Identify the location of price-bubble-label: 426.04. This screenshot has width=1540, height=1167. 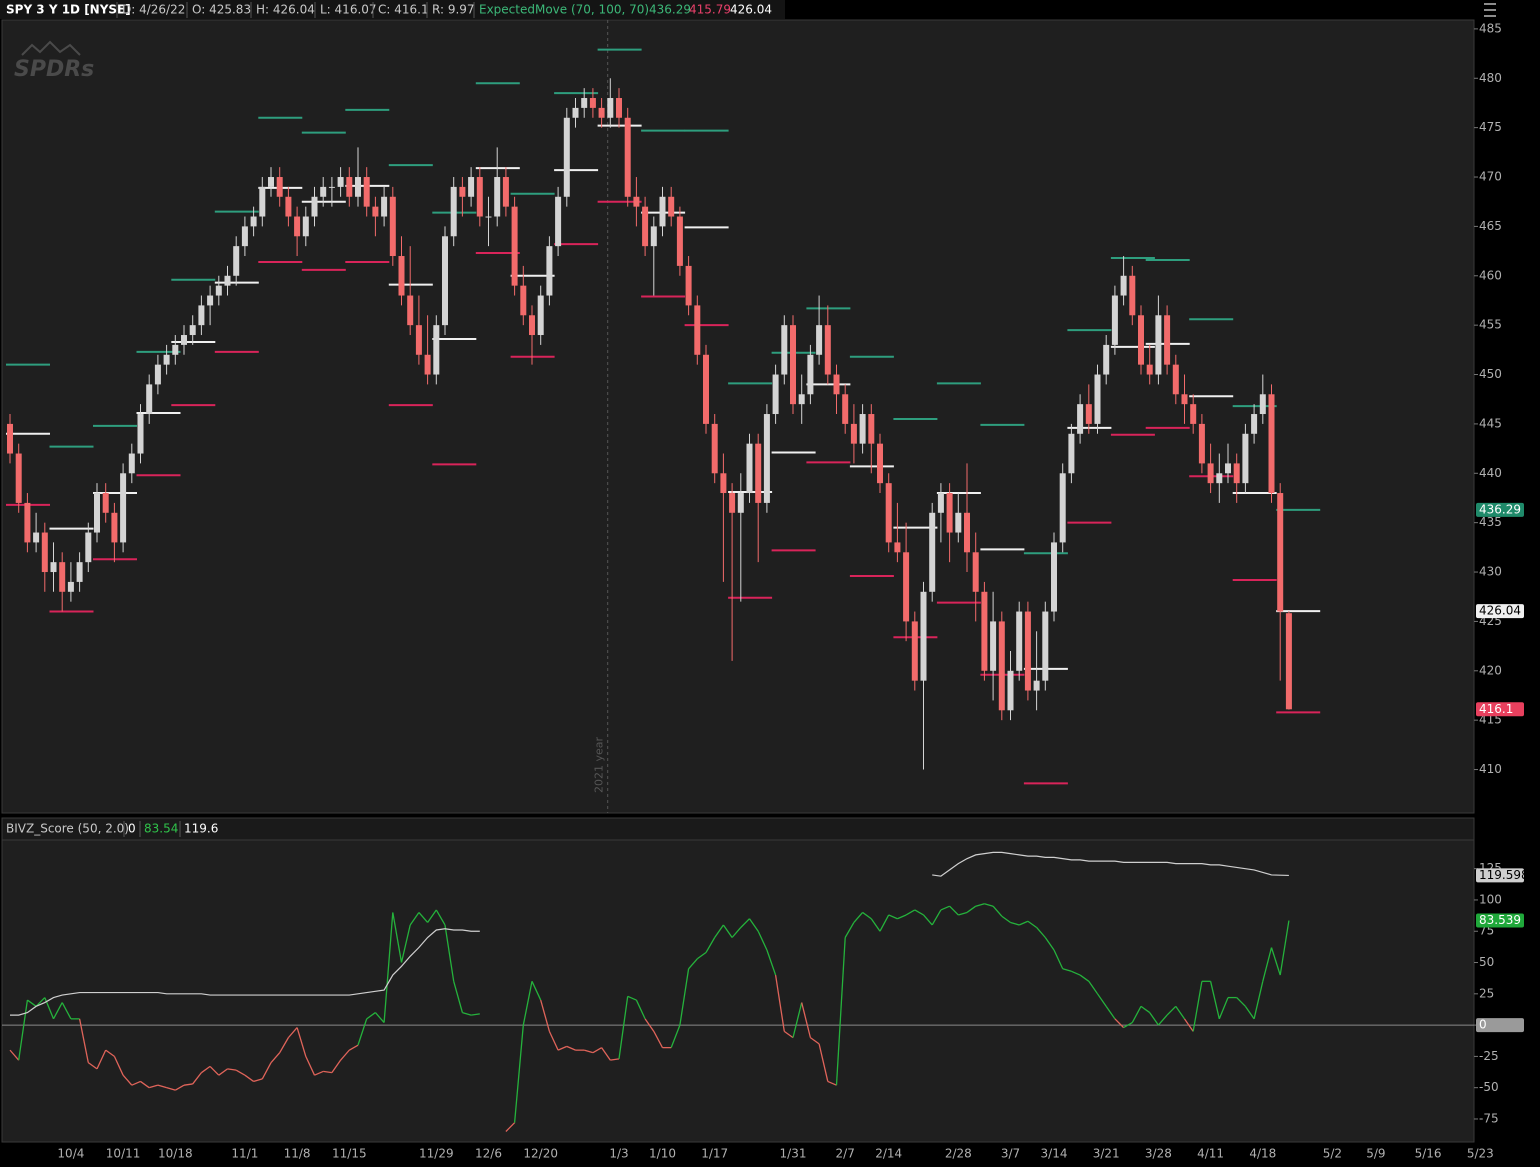
(1500, 611).